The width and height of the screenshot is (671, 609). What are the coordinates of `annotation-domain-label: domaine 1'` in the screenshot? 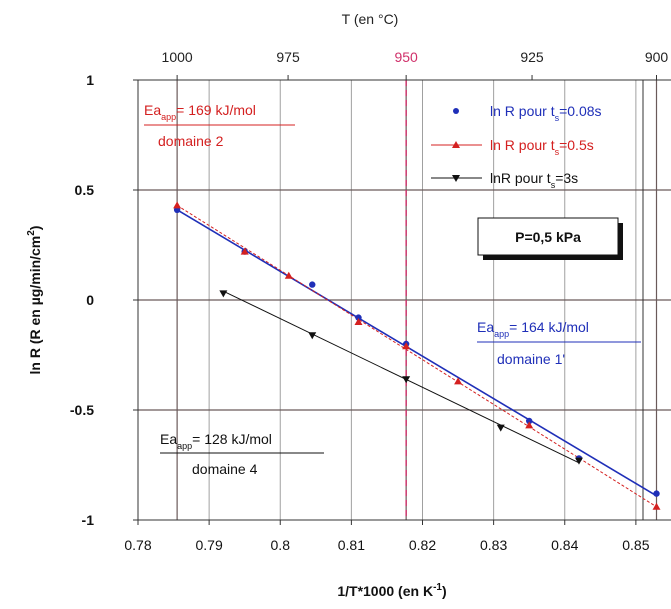 It's located at (531, 359).